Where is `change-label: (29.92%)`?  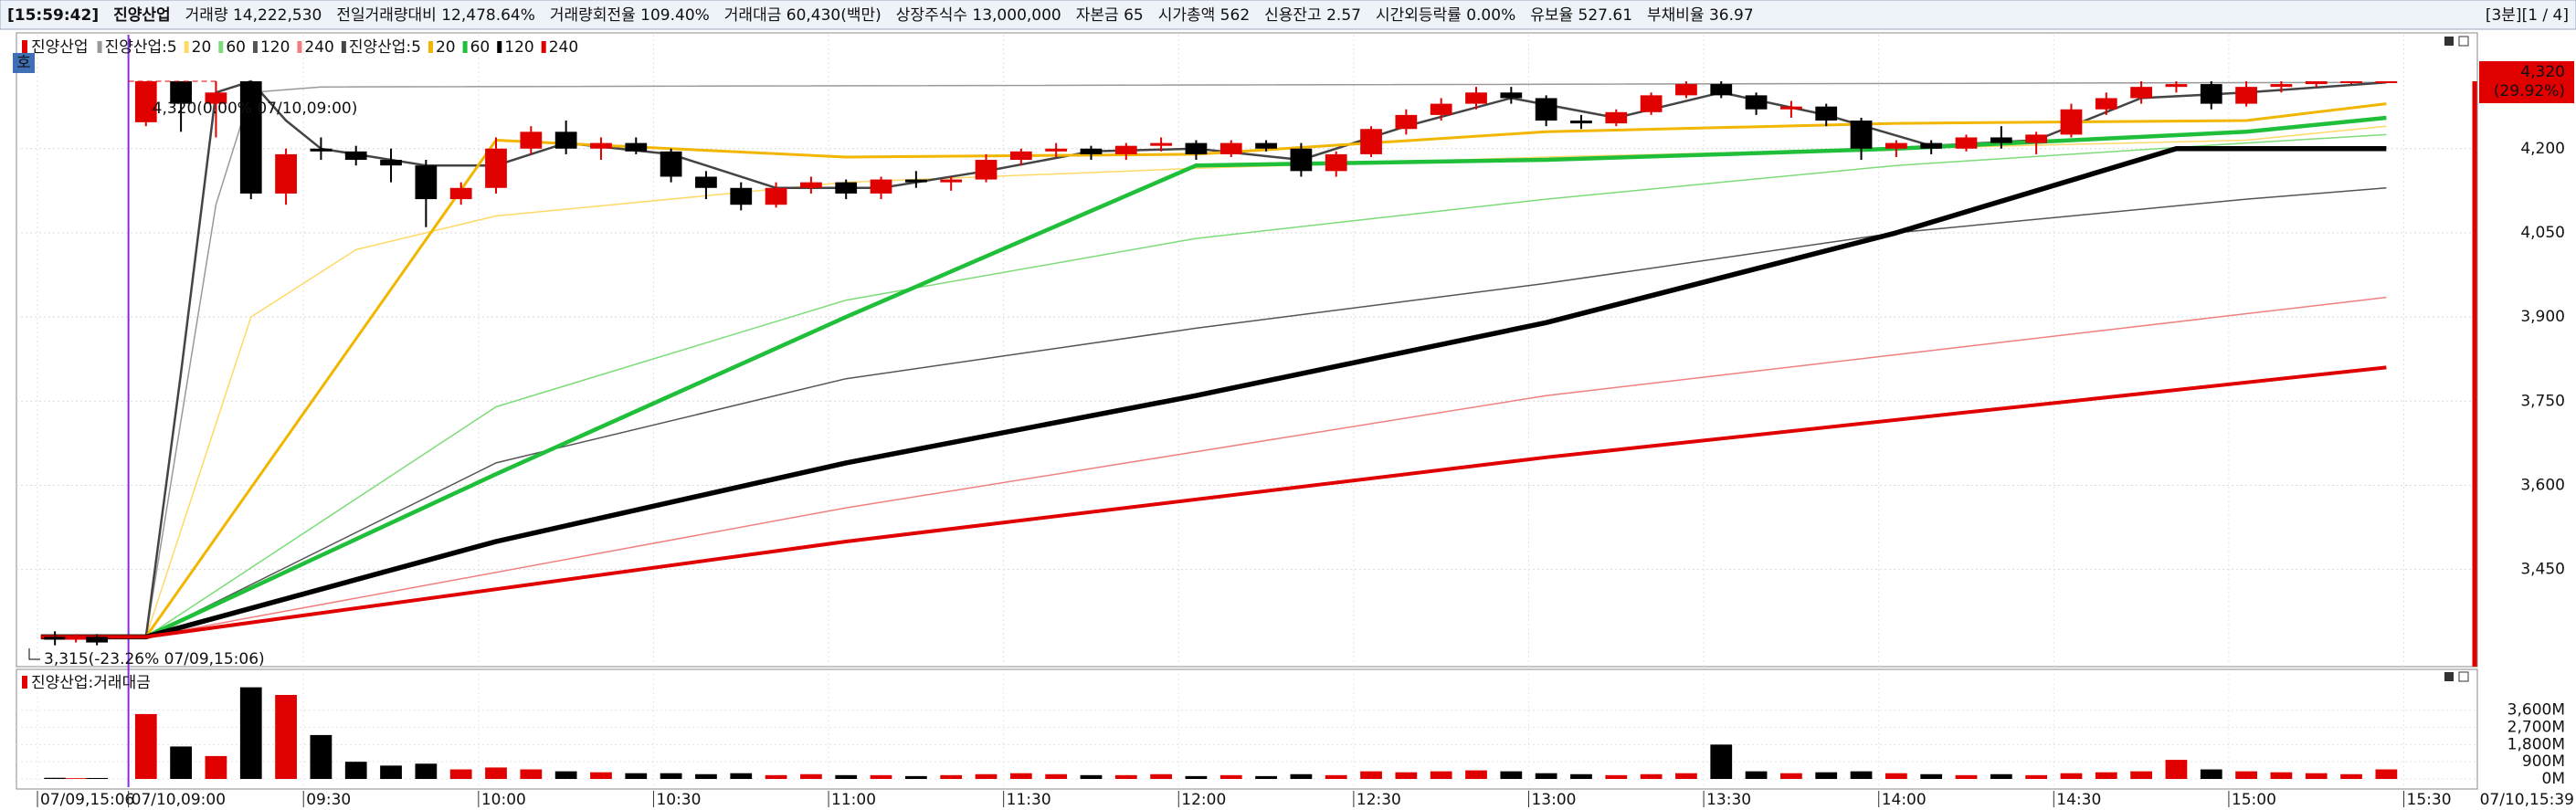
change-label: (29.92%) is located at coordinates (2529, 91).